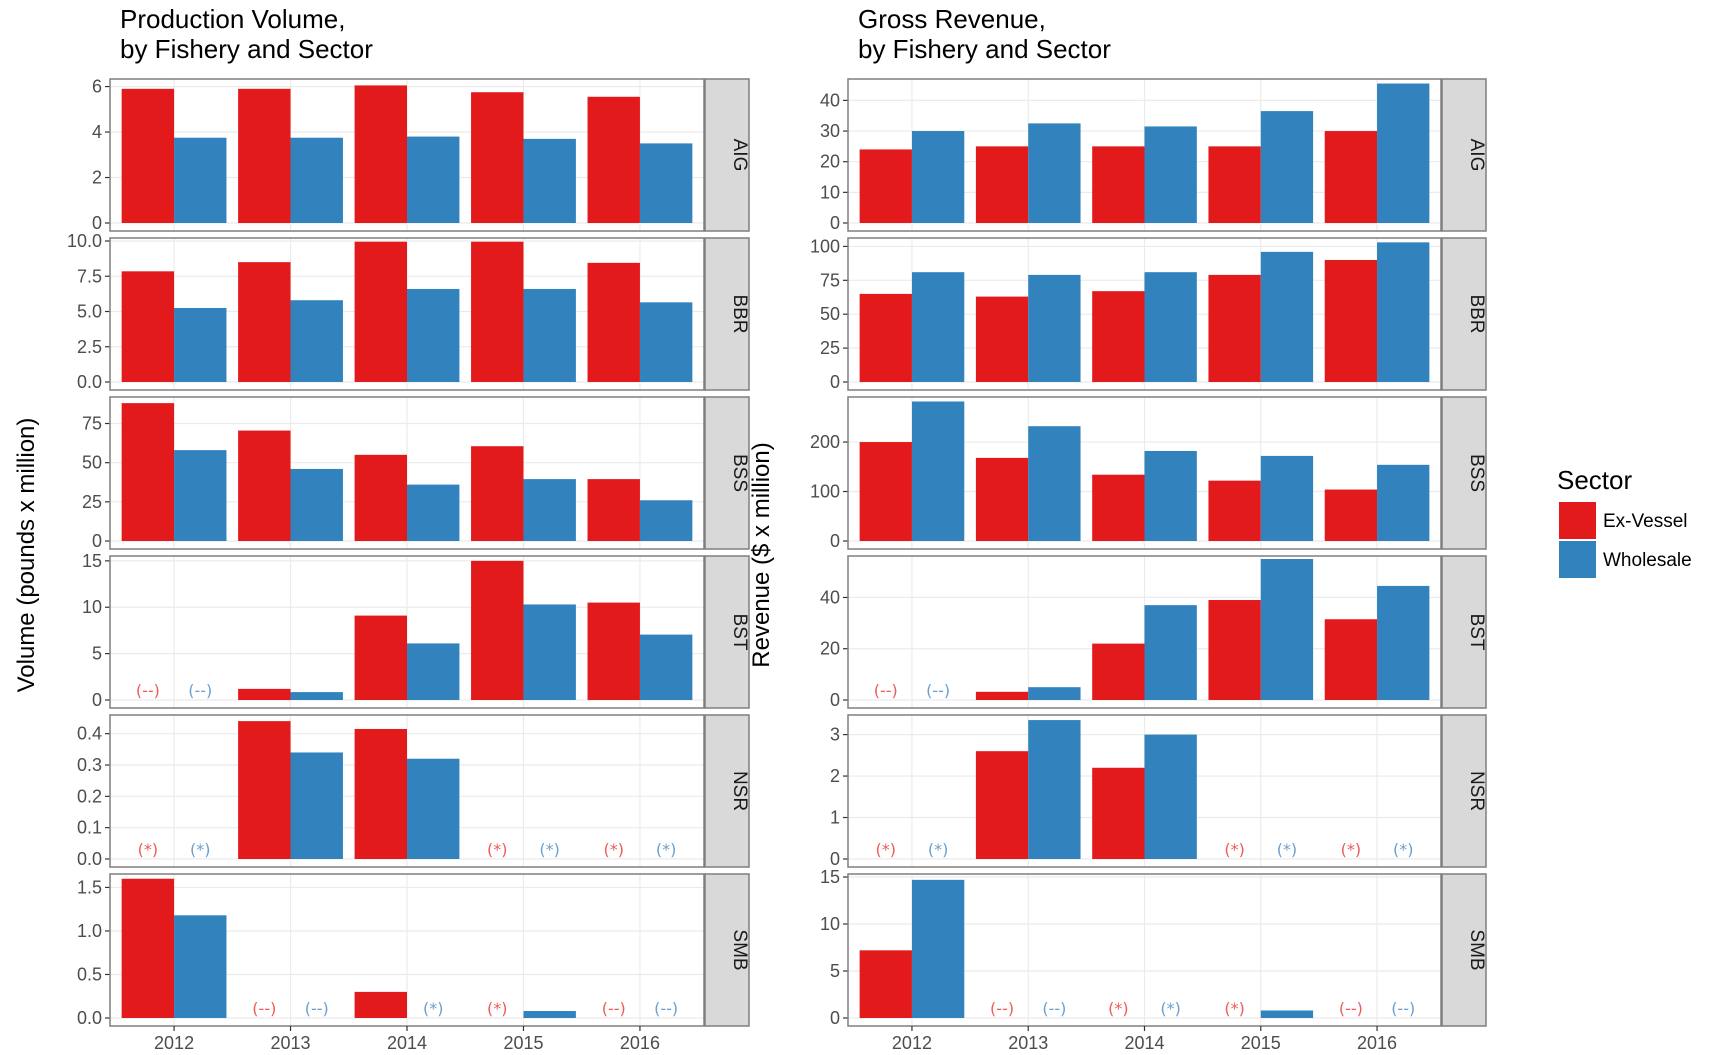 This screenshot has height=1055, width=1719. I want to click on y-tick-label: 200, so click(825, 442).